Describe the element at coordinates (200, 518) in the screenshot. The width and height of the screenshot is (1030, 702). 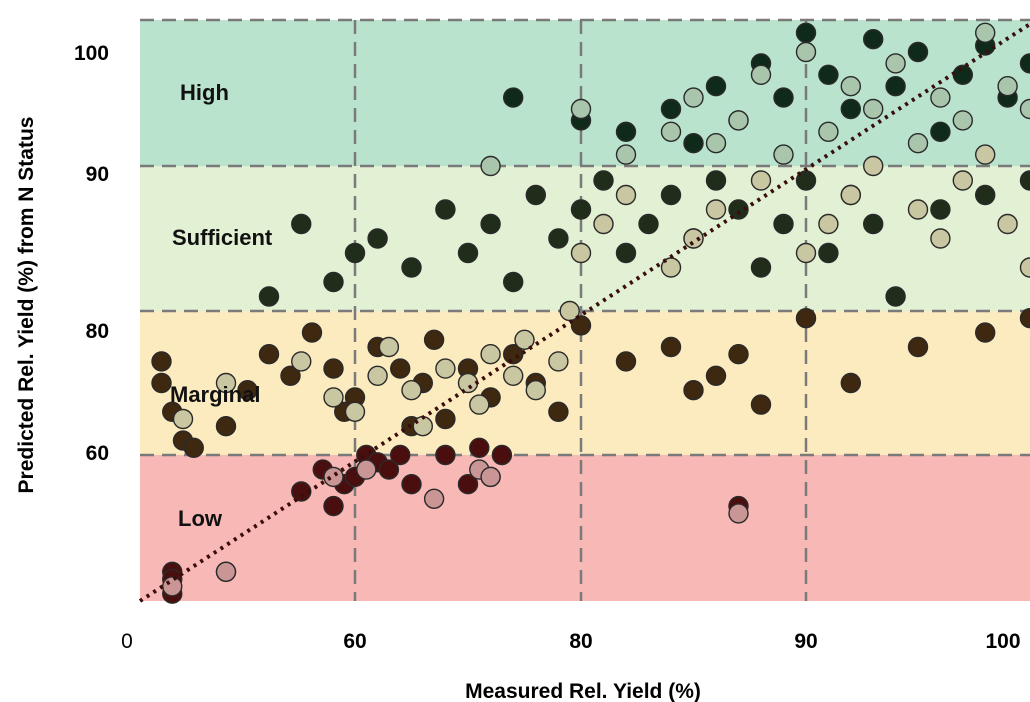
I see `zone-label-low: Low` at that location.